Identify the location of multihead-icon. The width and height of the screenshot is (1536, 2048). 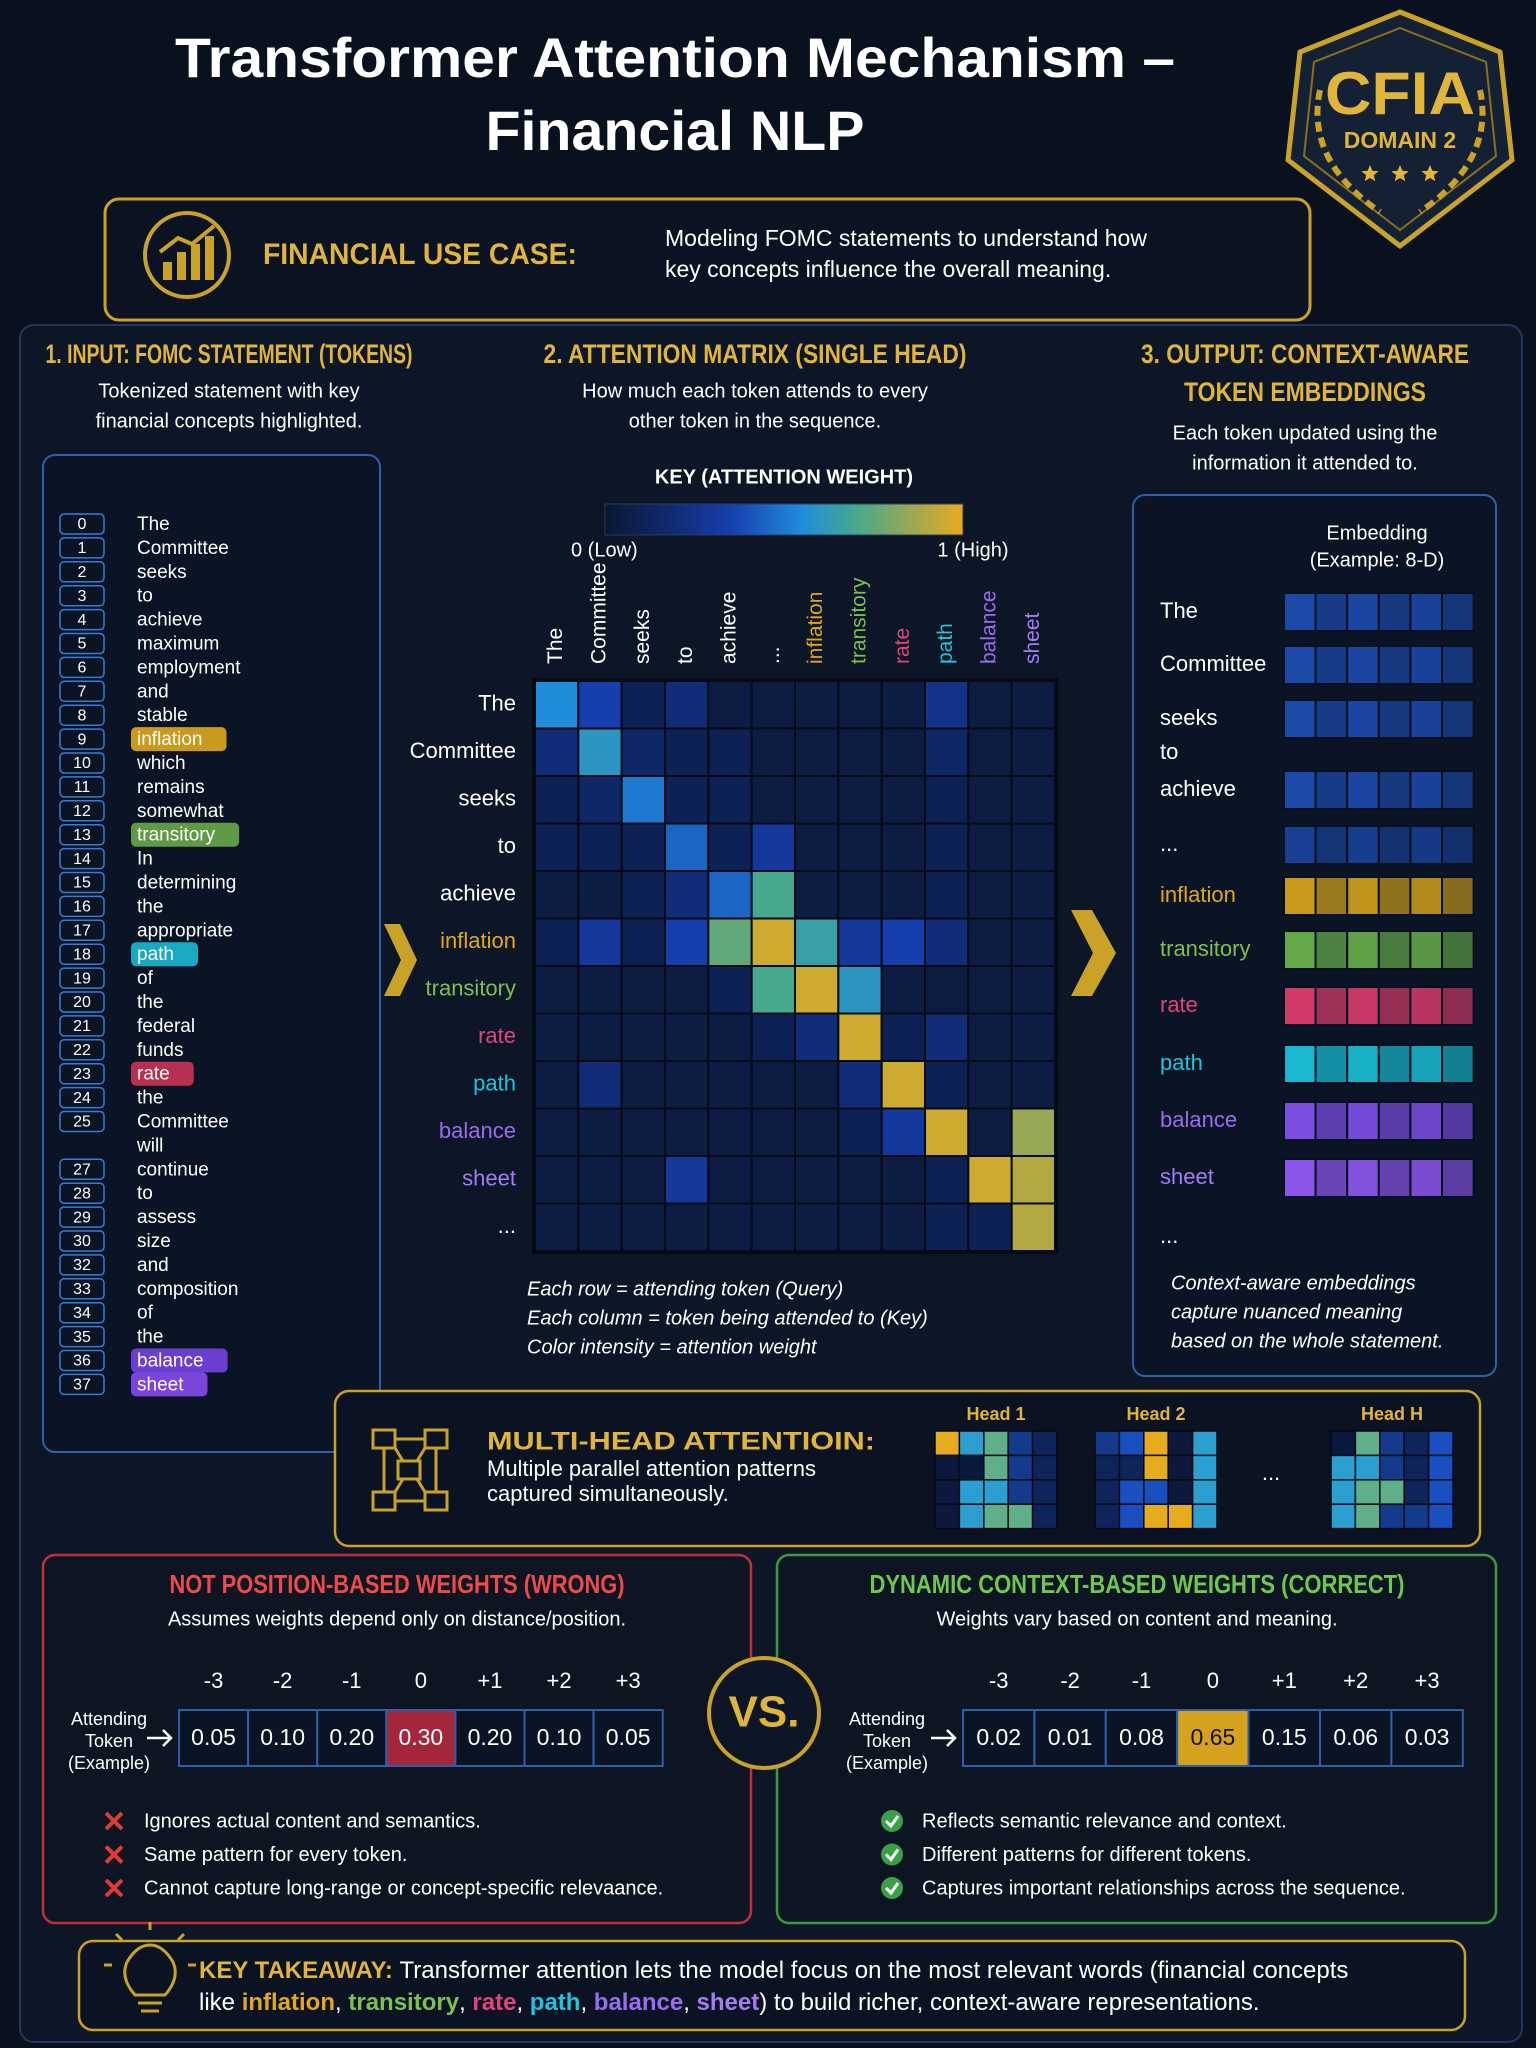
(410, 1470).